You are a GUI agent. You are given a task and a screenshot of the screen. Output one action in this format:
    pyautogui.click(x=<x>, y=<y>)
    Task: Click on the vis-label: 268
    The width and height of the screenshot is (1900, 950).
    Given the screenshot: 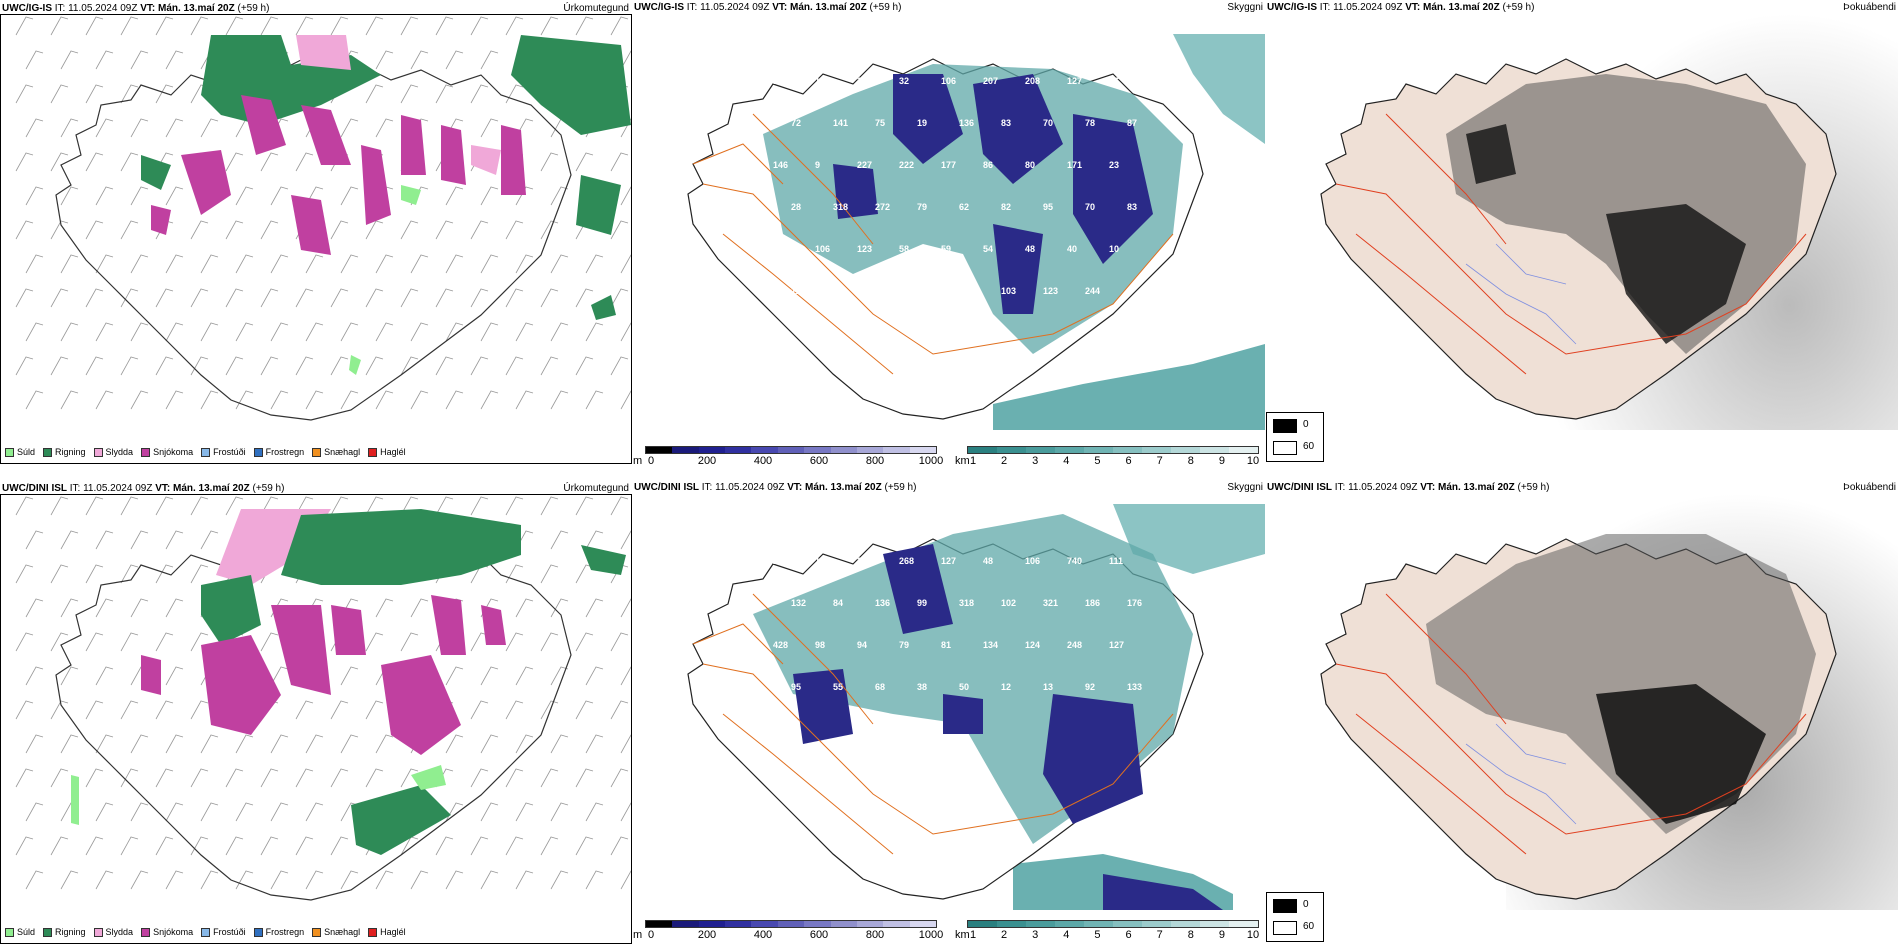 What is the action you would take?
    pyautogui.click(x=906, y=561)
    